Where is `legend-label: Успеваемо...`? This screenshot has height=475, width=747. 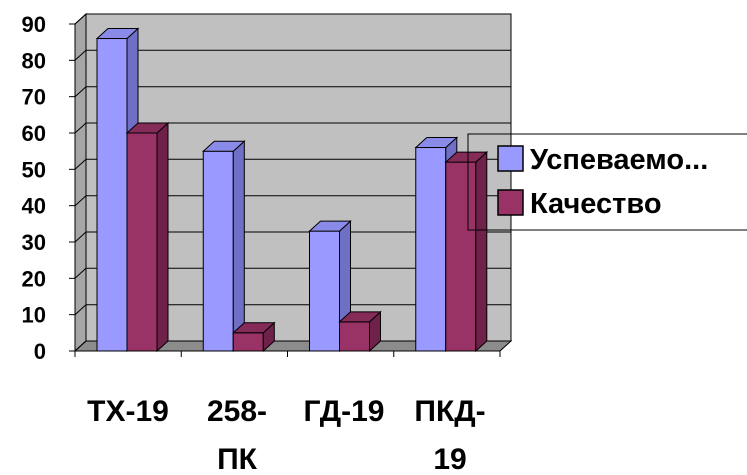
legend-label: Успеваемо... is located at coordinates (619, 160).